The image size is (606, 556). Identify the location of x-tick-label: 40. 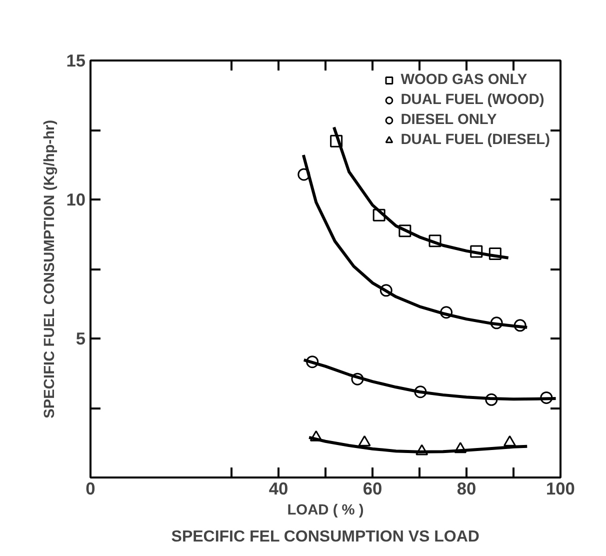
(278, 488).